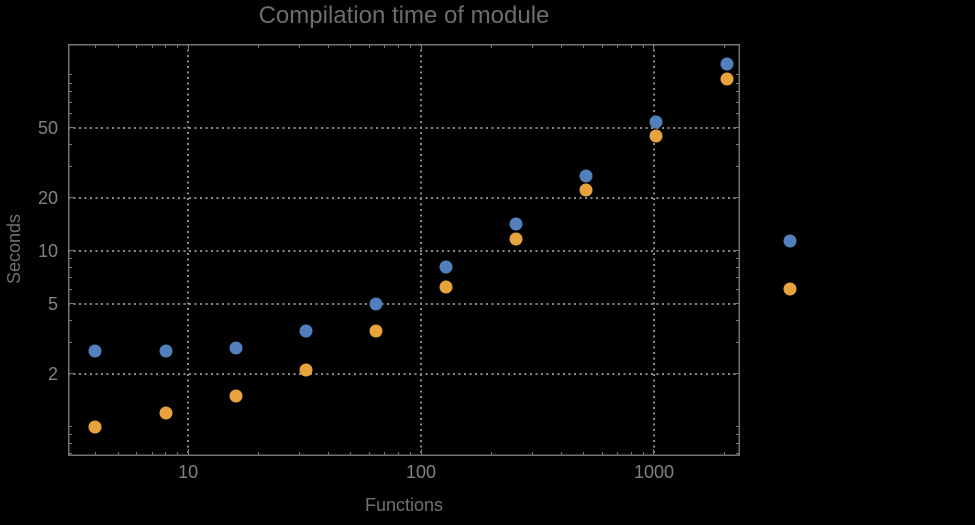  I want to click on y-tick-label-2: 2, so click(52, 373).